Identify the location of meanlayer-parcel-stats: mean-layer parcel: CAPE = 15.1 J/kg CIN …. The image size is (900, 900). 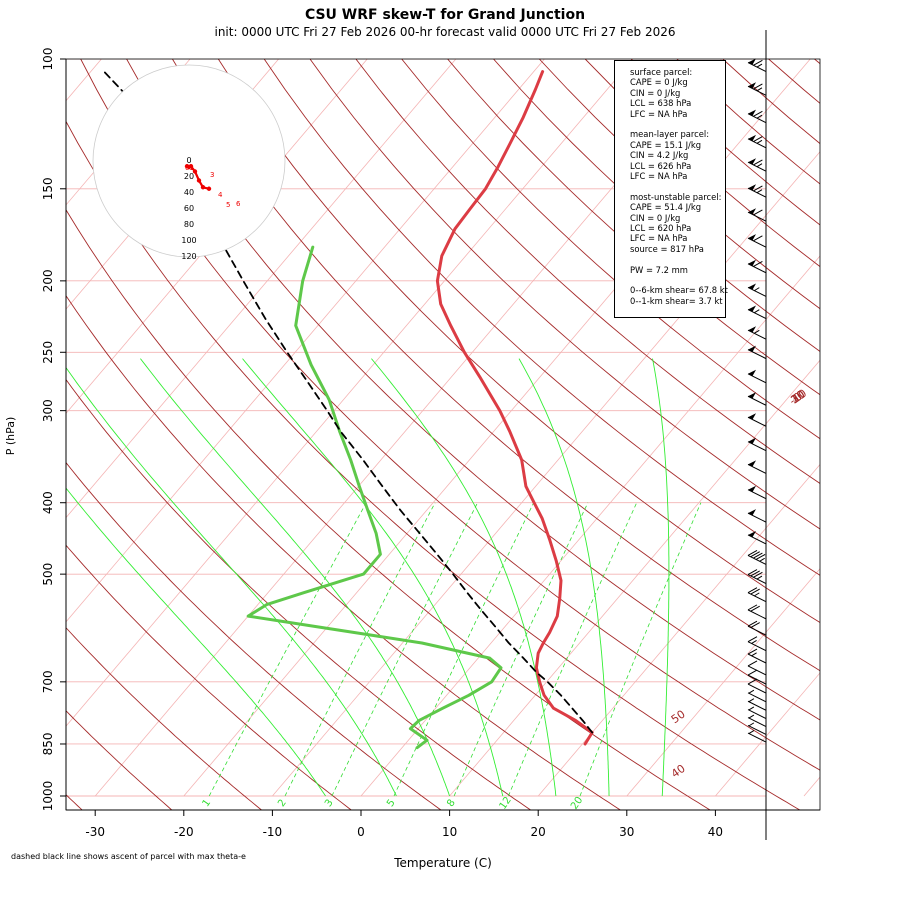
(677, 155).